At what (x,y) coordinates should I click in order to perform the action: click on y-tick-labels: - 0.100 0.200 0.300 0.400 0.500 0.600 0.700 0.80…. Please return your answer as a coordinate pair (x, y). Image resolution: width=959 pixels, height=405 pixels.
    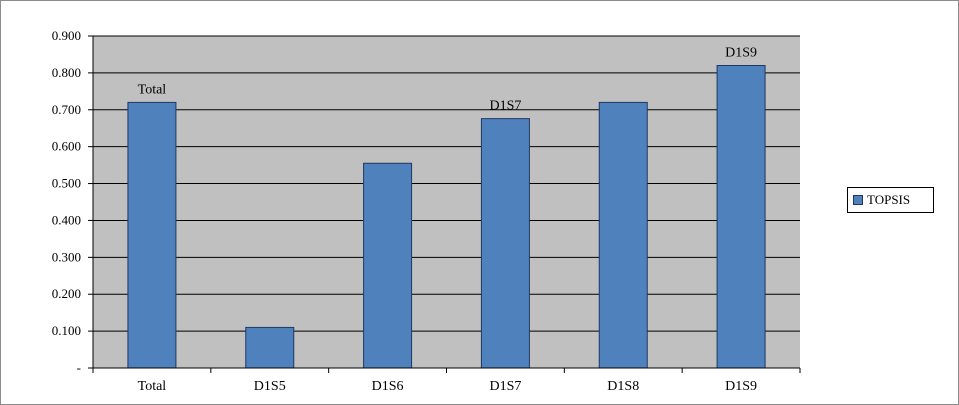
    Looking at the image, I should click on (66, 201).